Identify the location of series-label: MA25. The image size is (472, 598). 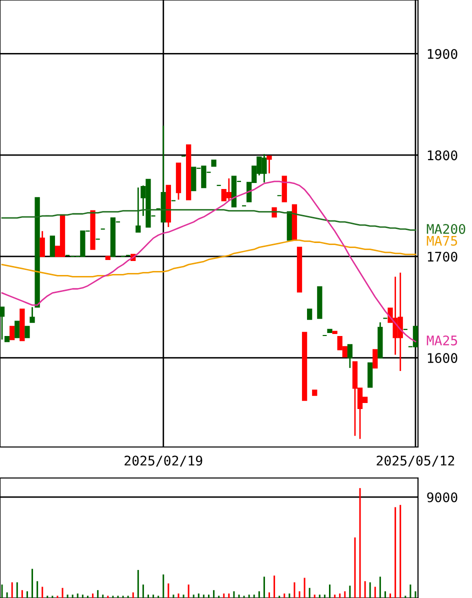
(442, 340).